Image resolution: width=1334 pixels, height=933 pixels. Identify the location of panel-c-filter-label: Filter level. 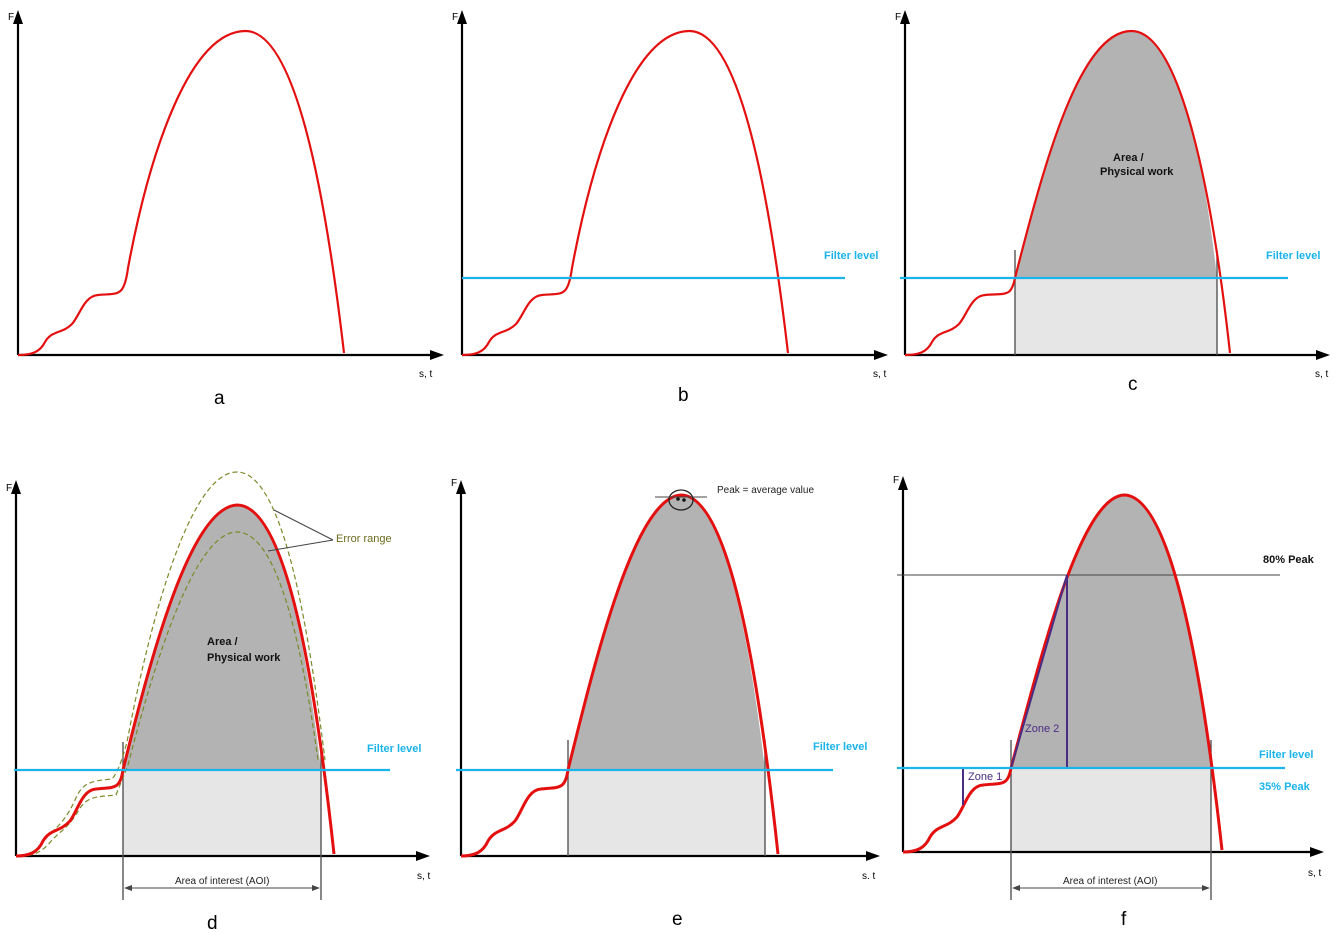
(1293, 256).